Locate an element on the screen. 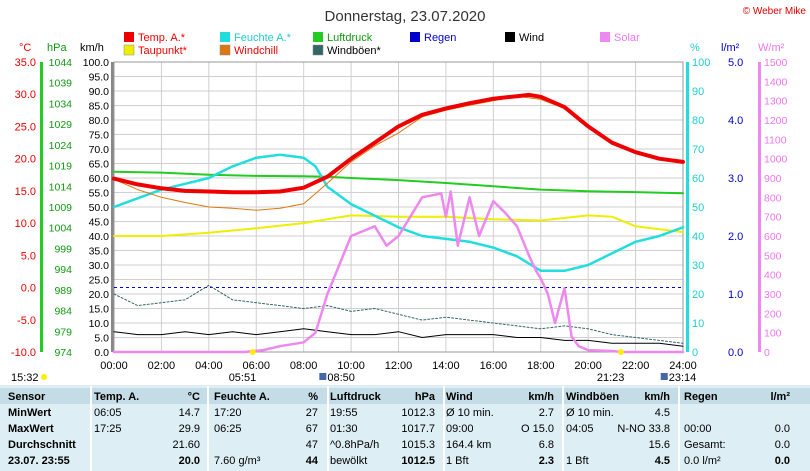  table-header: Windböen is located at coordinates (593, 397).